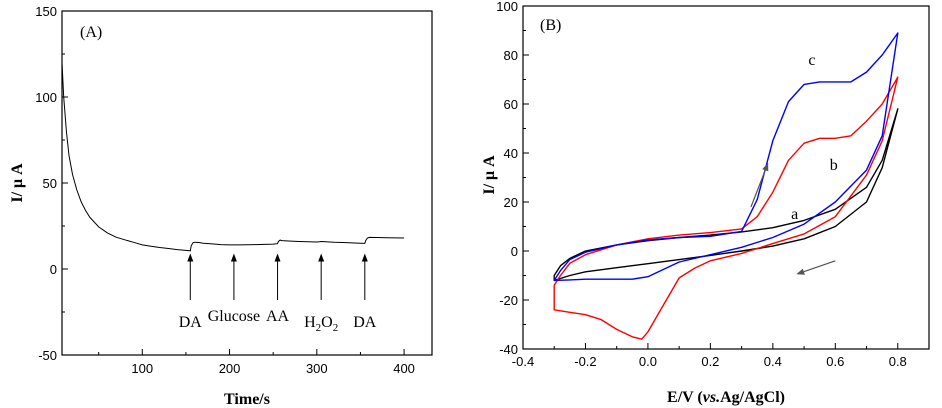 This screenshot has width=942, height=408. I want to click on sweep-arrows, so click(793, 218).